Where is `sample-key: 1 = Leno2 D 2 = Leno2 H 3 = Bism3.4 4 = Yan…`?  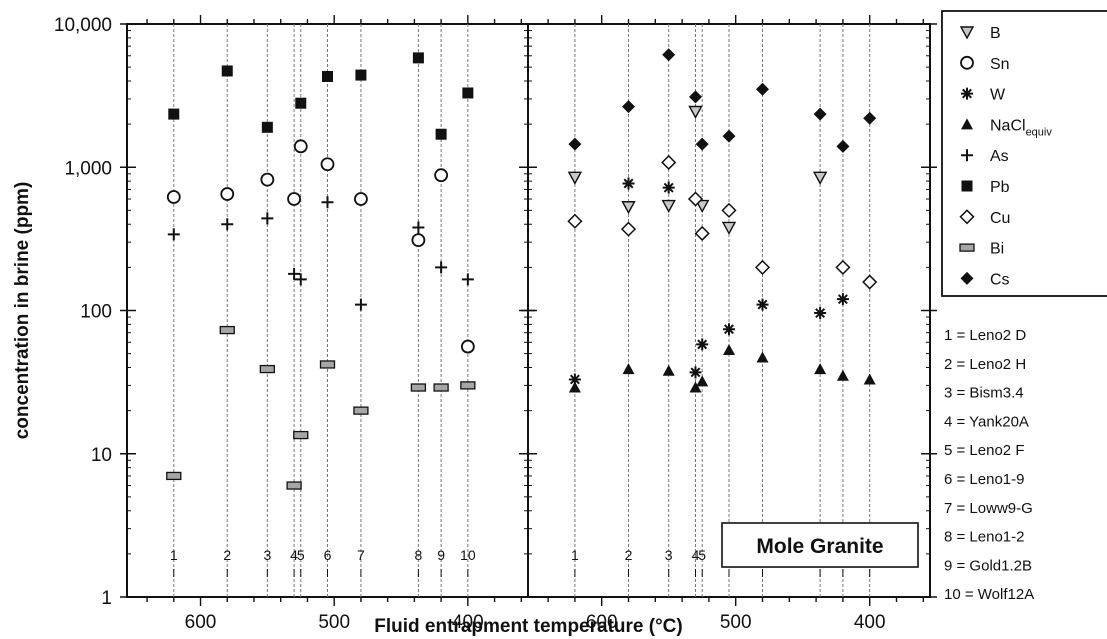
sample-key: 1 = Leno2 D 2 = Leno2 H 3 = Bism3.4 4 = Yan… is located at coordinates (989, 465).